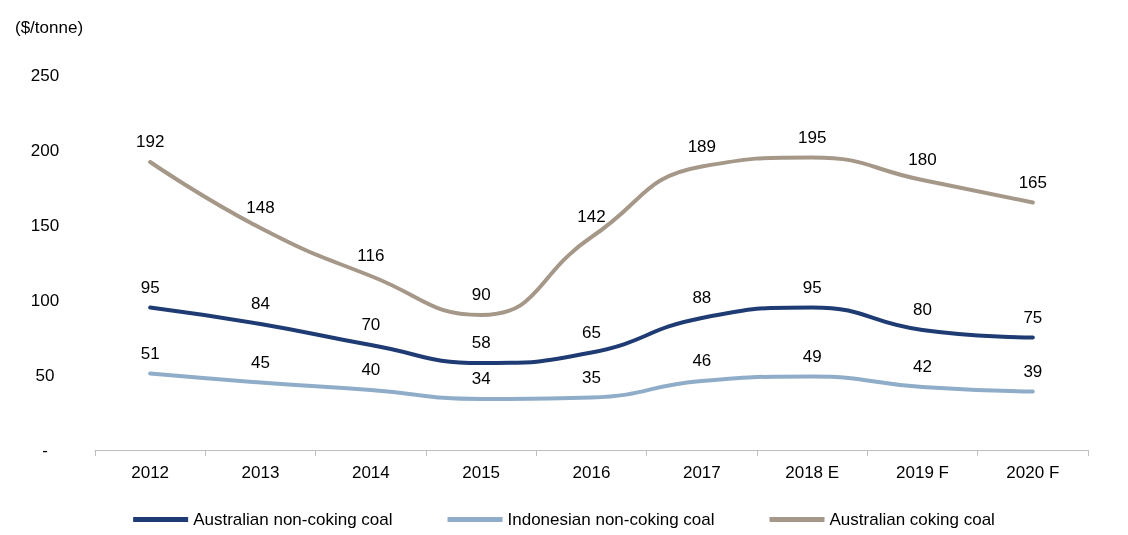  Describe the element at coordinates (481, 378) in the screenshot. I see `data-label: 34` at that location.